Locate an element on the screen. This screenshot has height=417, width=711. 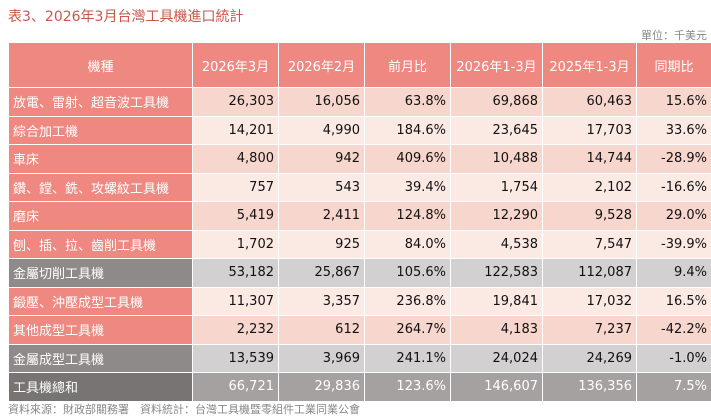
table-cell: 264.7% is located at coordinates (407, 330).